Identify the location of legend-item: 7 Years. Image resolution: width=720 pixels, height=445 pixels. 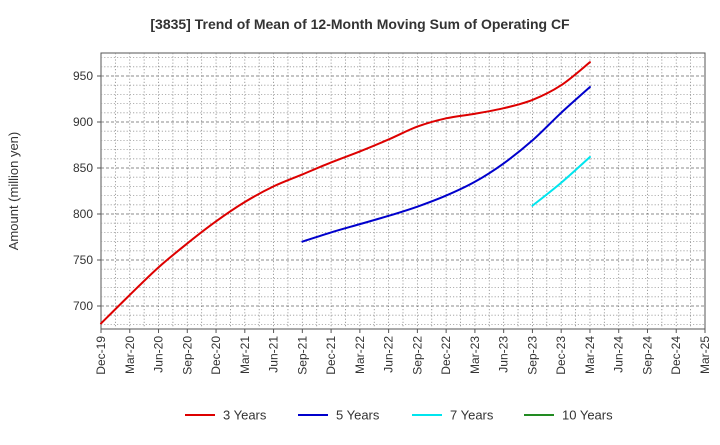
(453, 415).